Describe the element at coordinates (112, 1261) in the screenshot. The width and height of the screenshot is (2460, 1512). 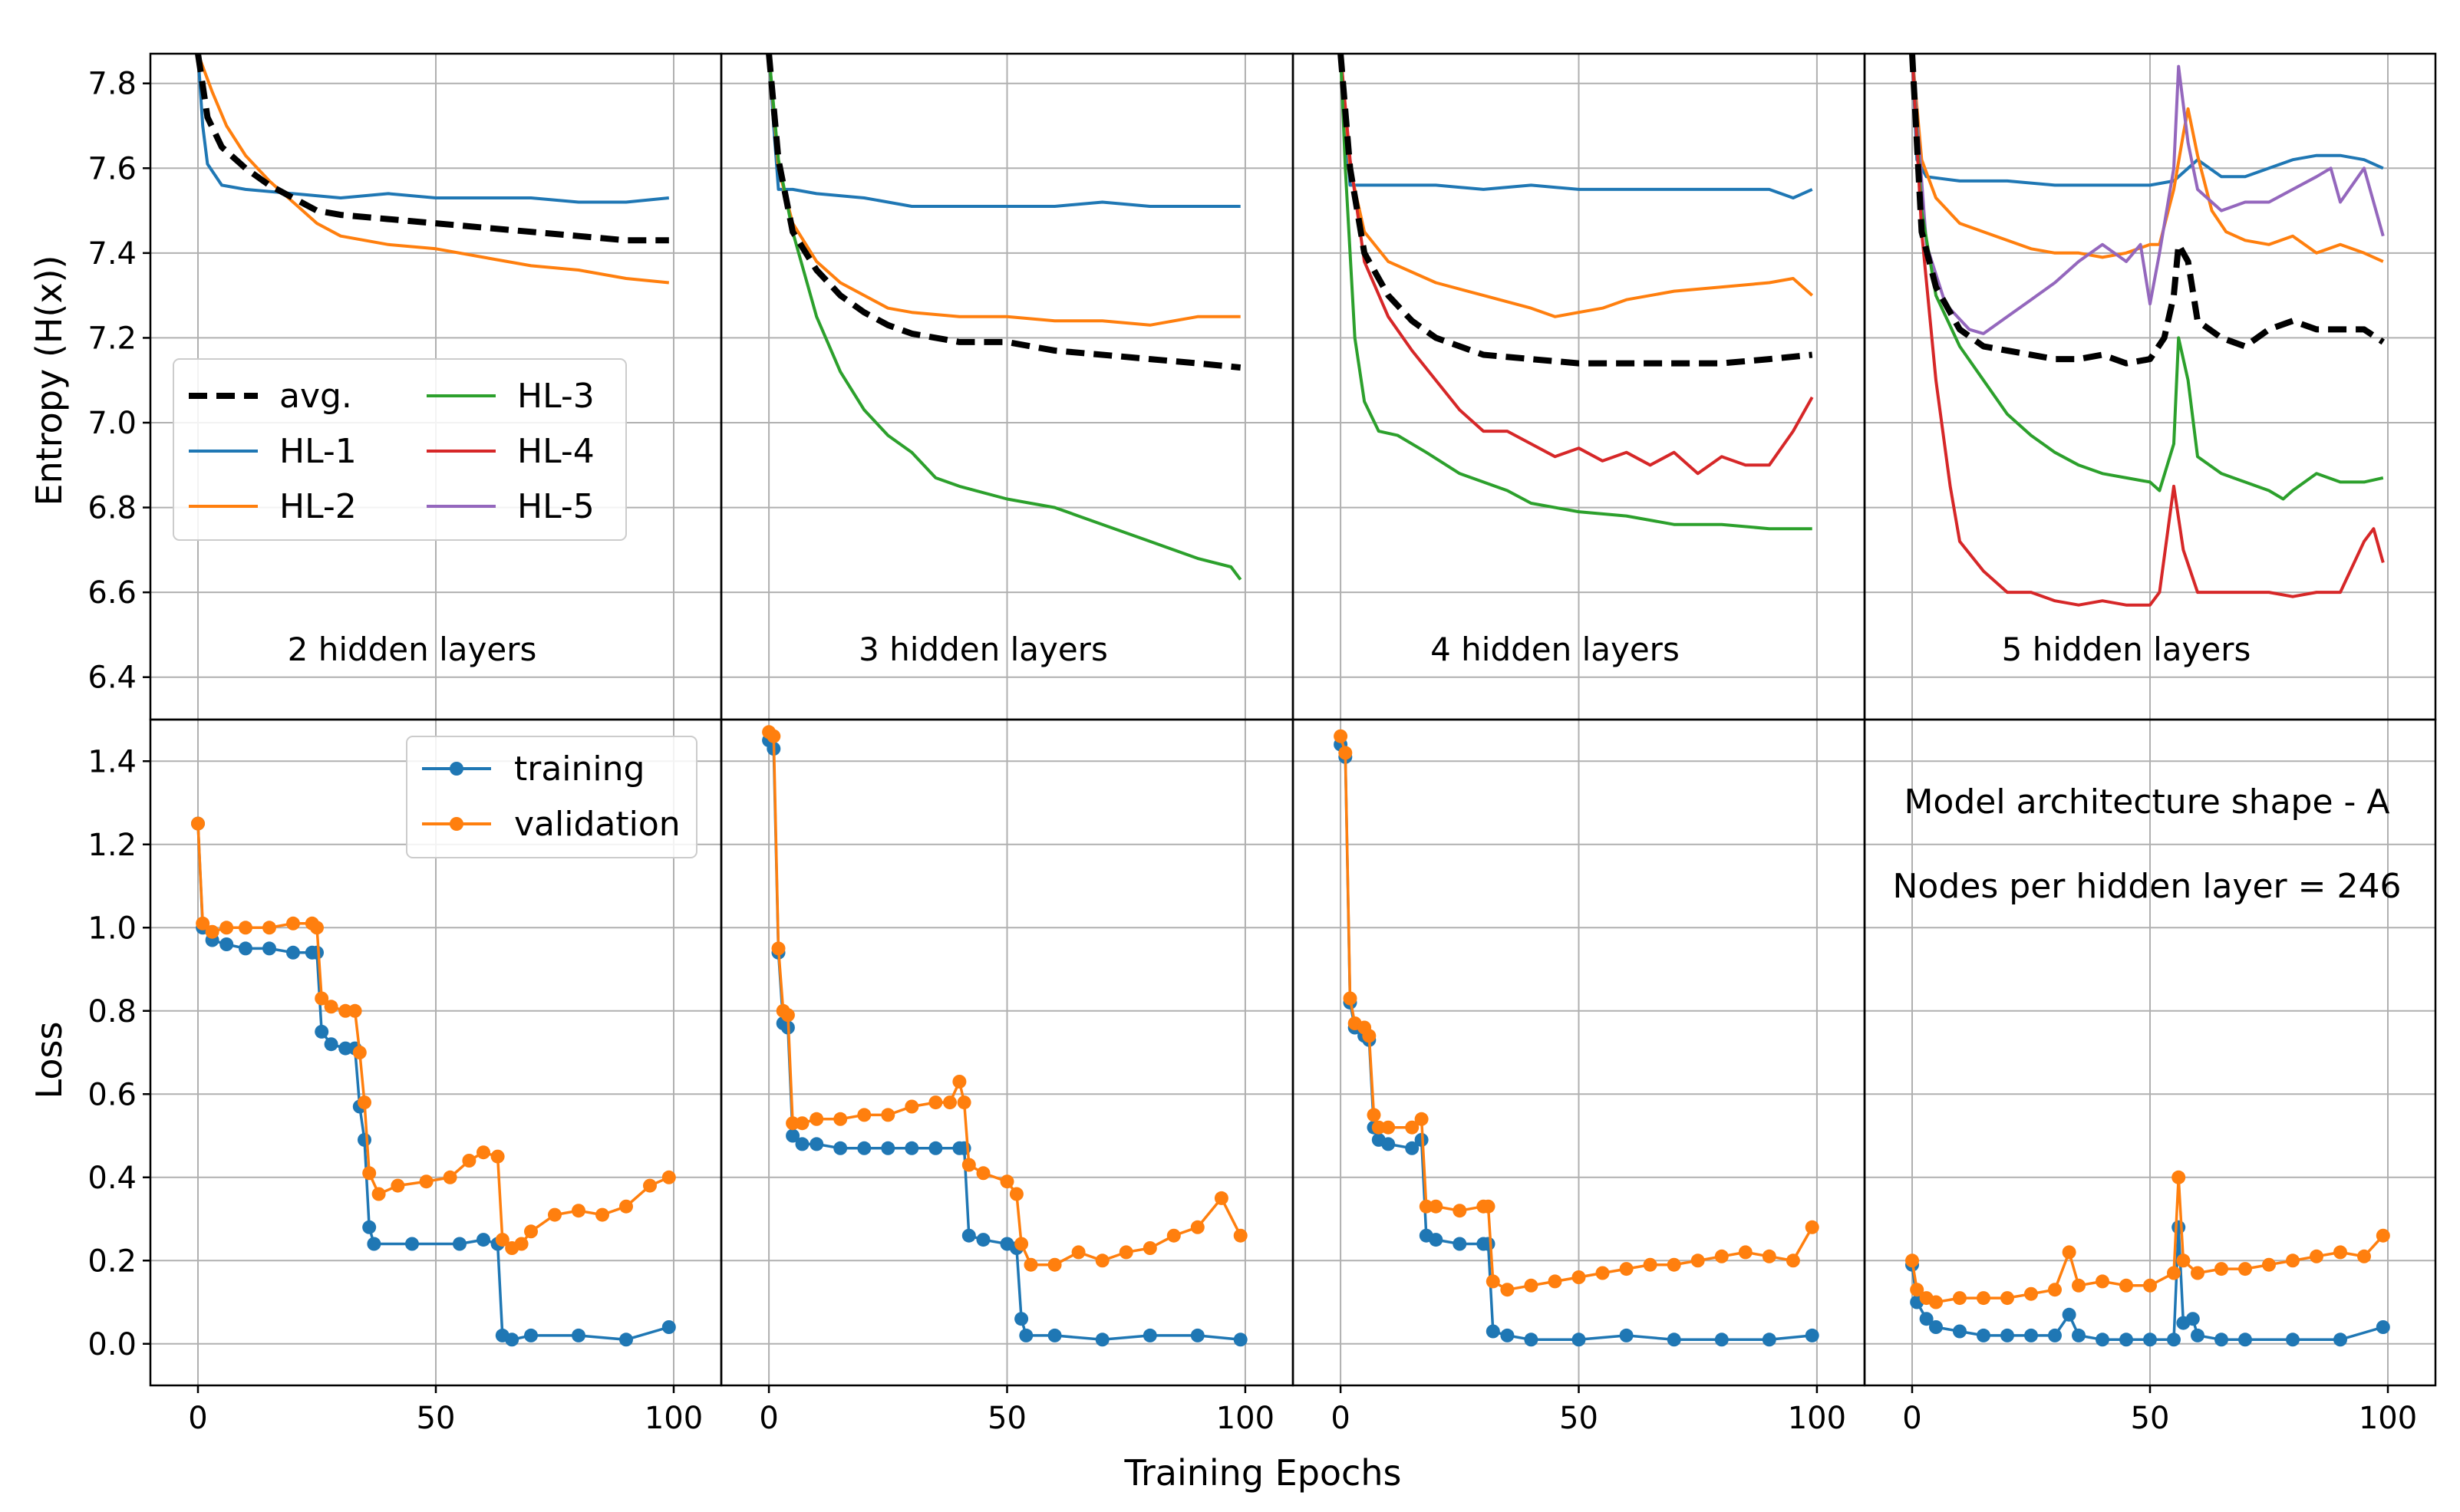
I see `loss-ytick-label: 0.2` at that location.